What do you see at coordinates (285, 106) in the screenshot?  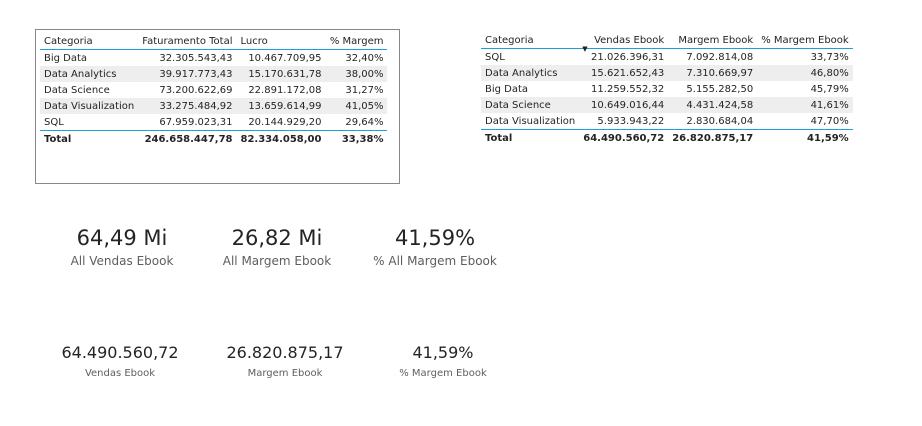 I see `cell-lucro: 13.659.614,99` at bounding box center [285, 106].